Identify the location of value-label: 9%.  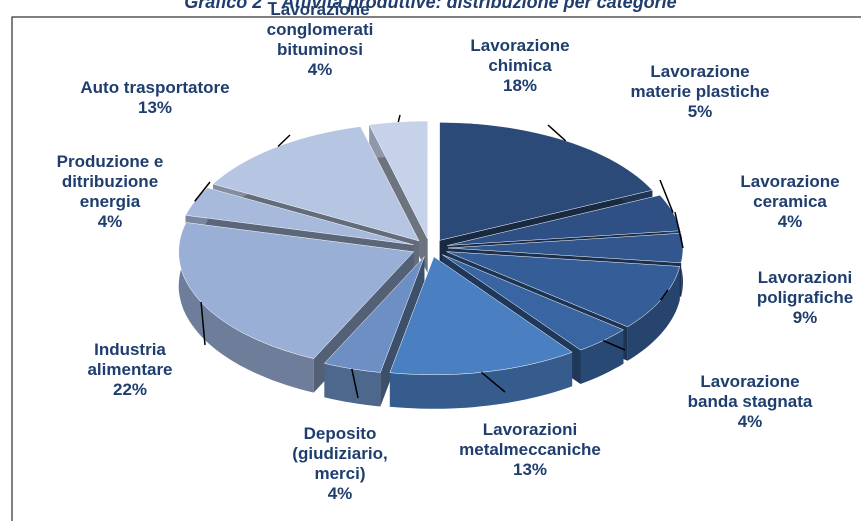
(805, 317).